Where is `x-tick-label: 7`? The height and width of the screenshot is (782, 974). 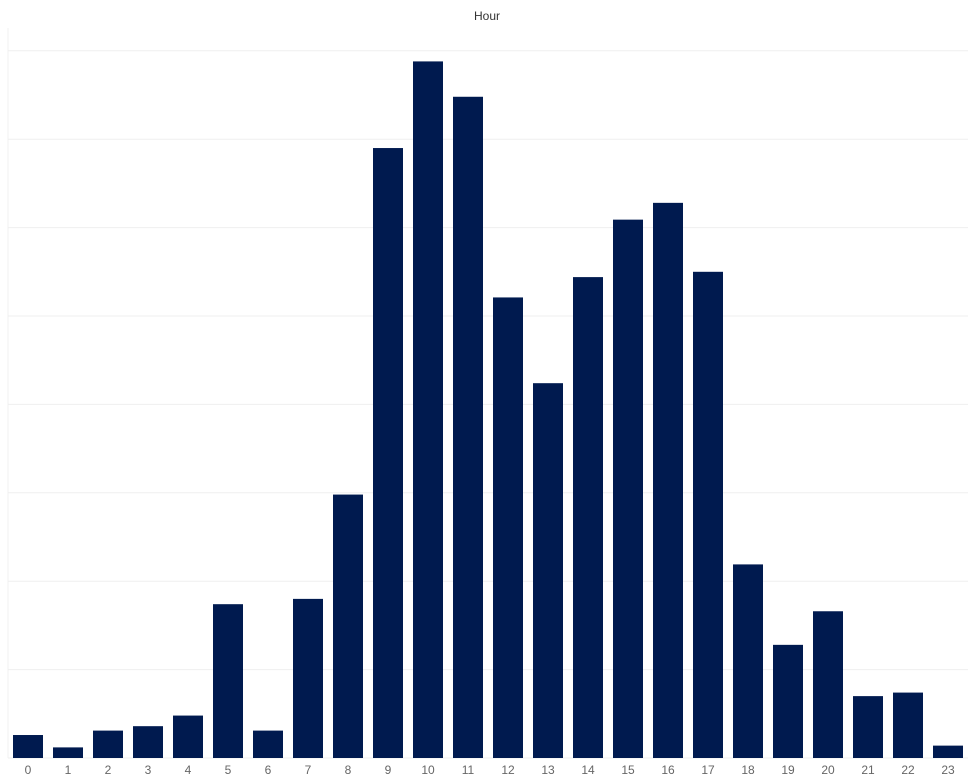
x-tick-label: 7 is located at coordinates (308, 770).